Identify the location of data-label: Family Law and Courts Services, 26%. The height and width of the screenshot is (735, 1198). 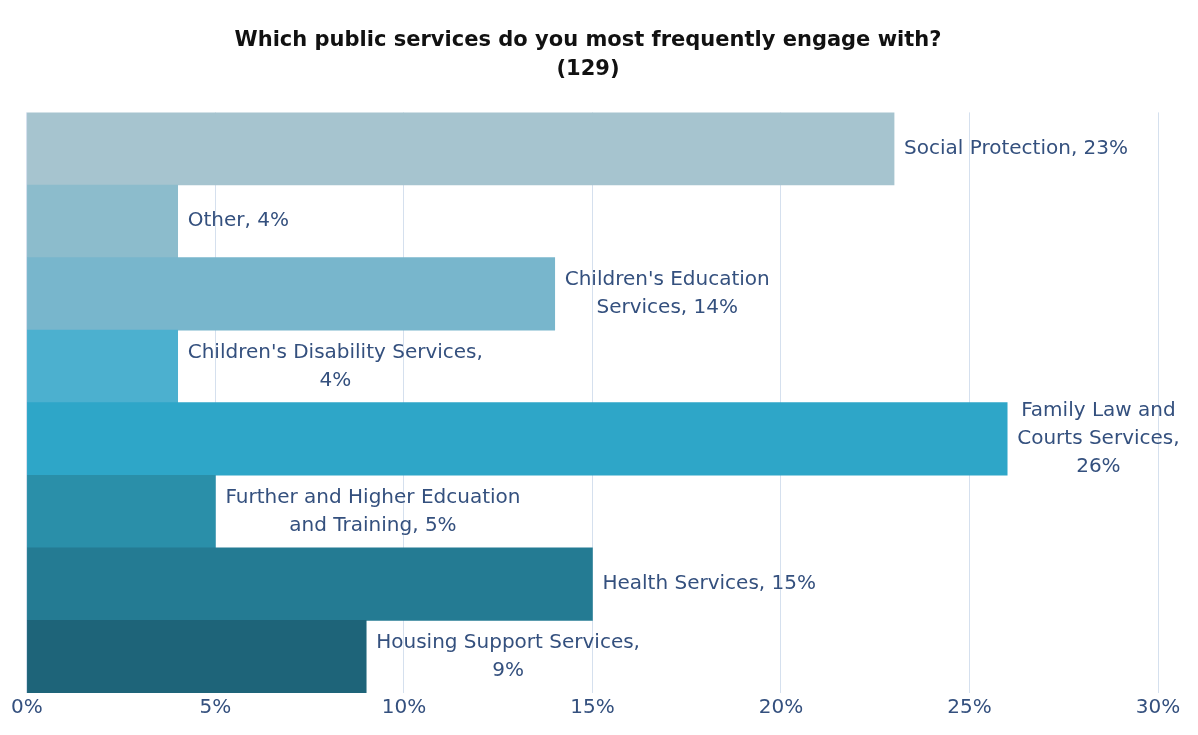
(1098, 437).